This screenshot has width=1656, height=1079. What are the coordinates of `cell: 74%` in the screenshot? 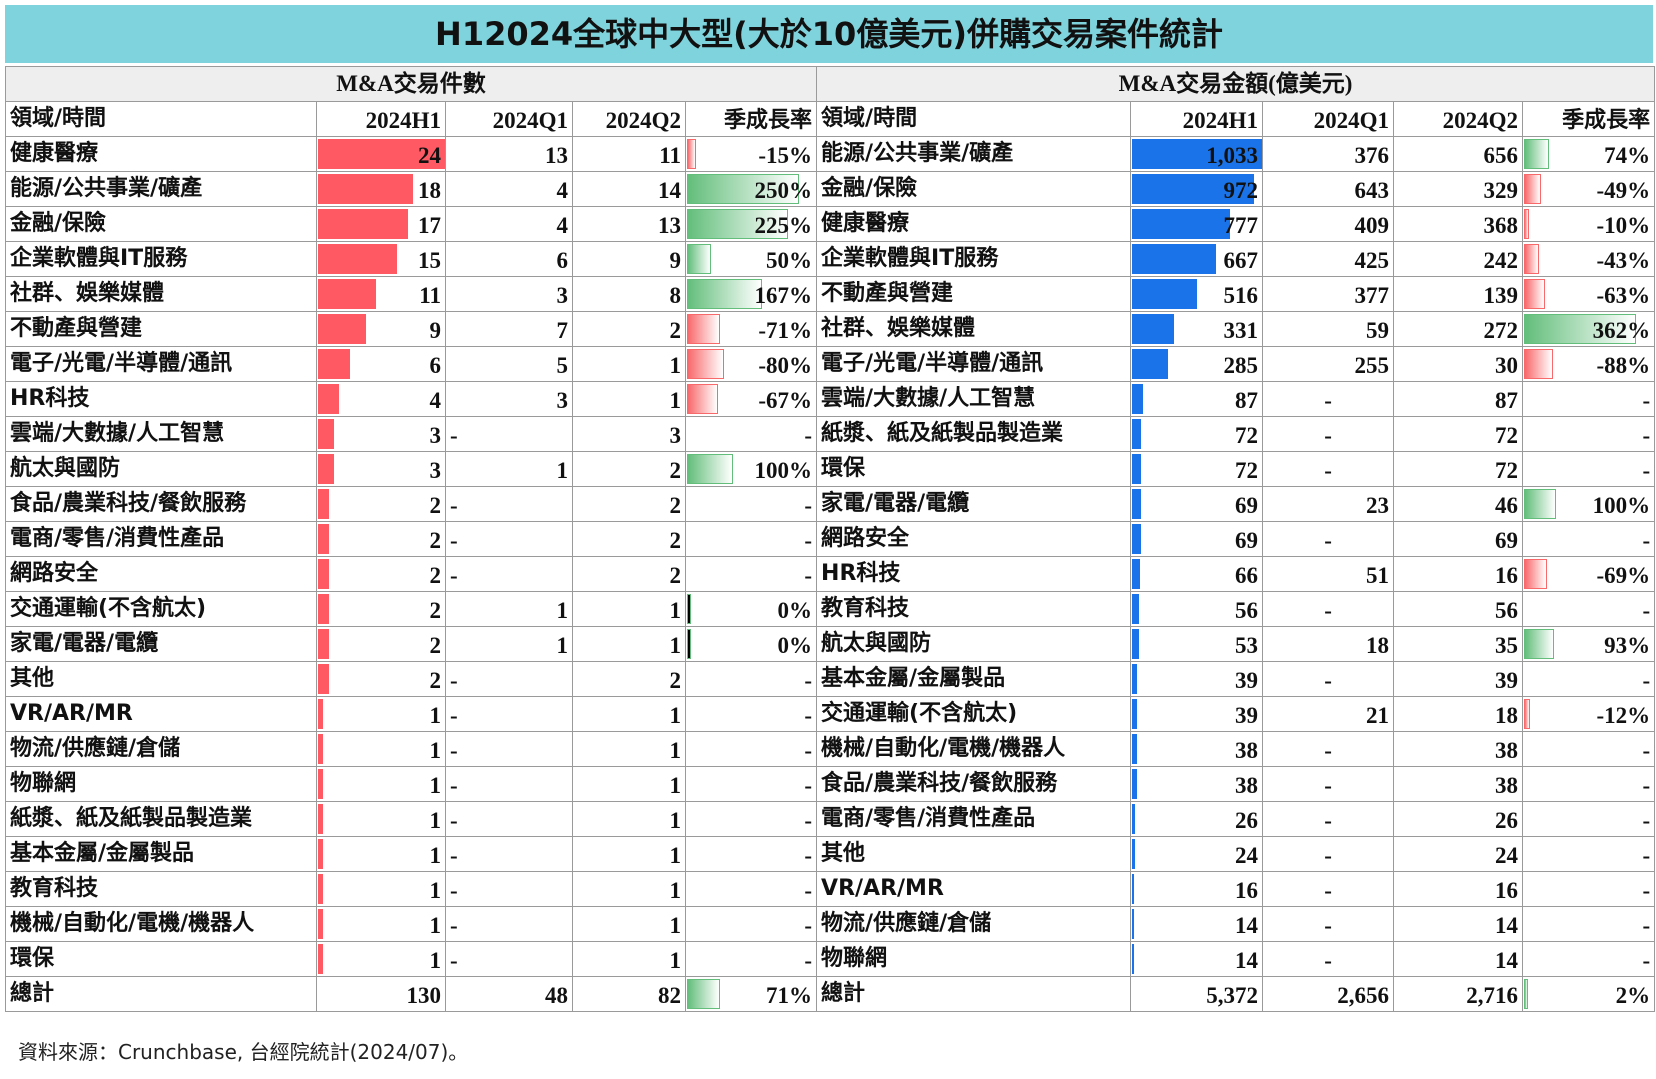 It's located at (1589, 154).